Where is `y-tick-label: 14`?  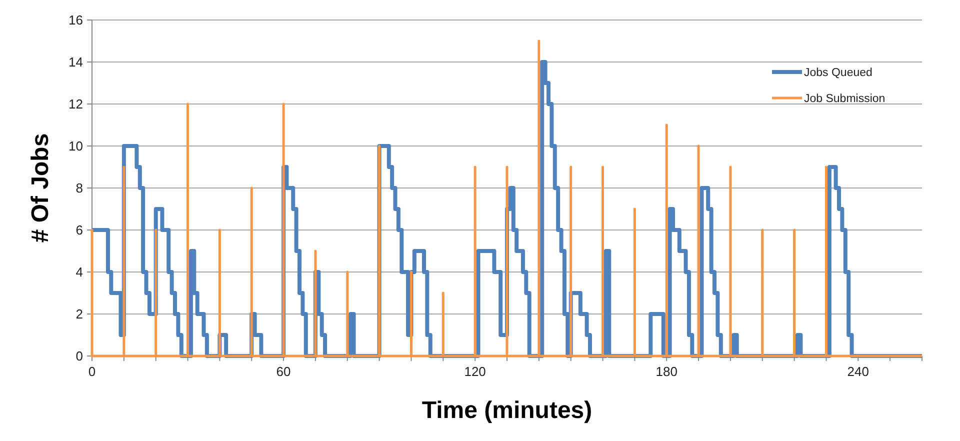
y-tick-label: 14 is located at coordinates (75, 62).